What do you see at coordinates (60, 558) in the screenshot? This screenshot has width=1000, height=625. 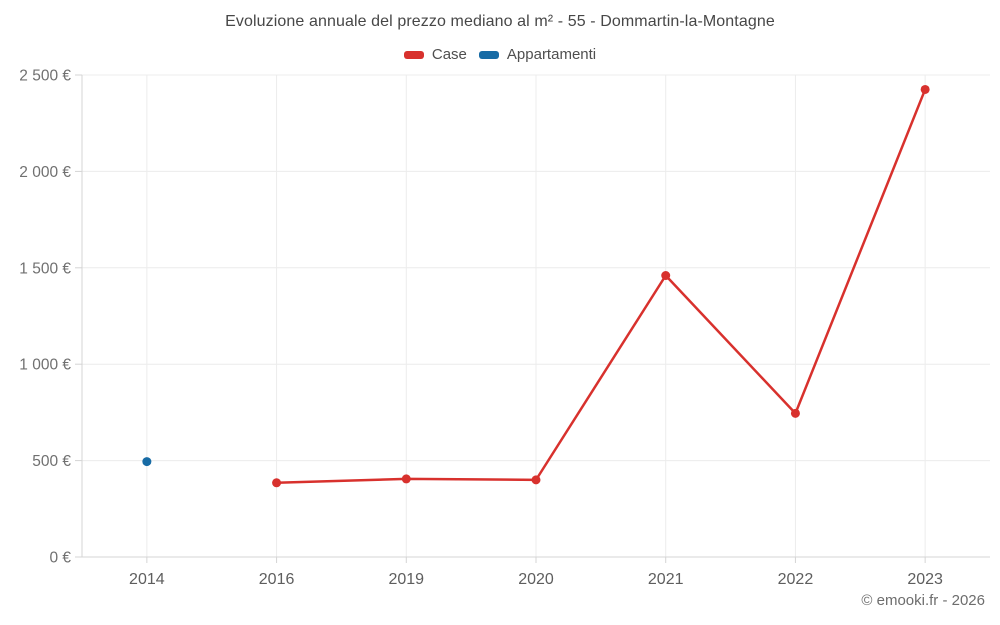 I see `y-tick-label: 0 €` at bounding box center [60, 558].